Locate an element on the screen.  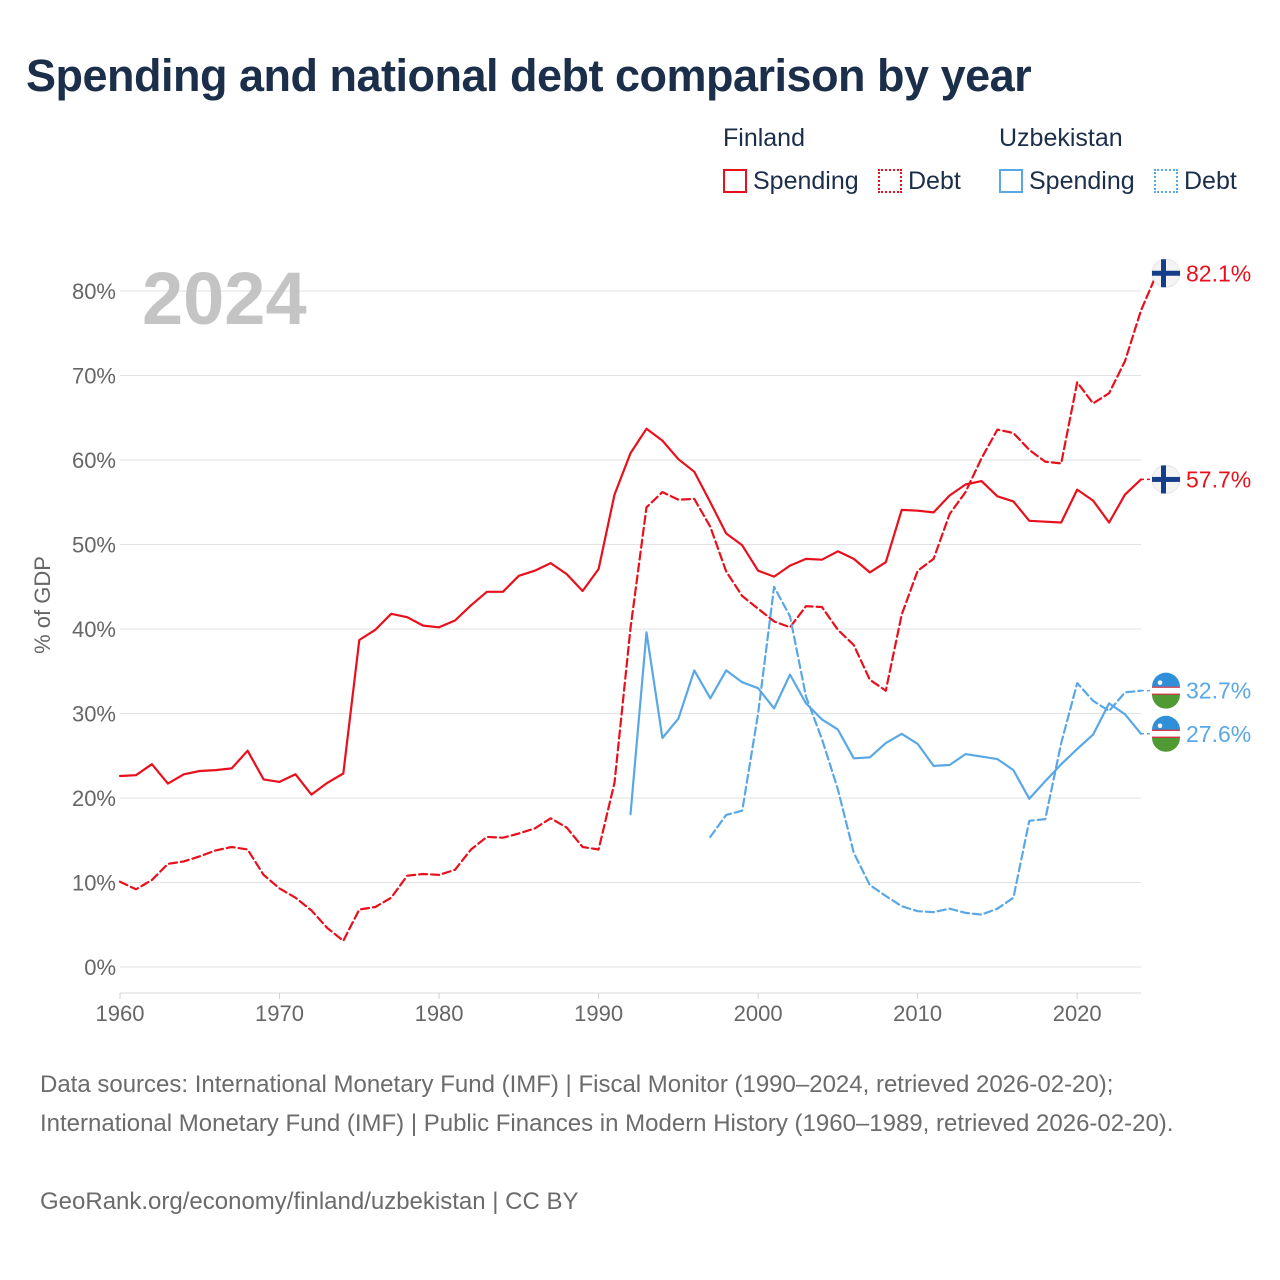
end-marker-finland-spending: 57.7% is located at coordinates (1196, 479).